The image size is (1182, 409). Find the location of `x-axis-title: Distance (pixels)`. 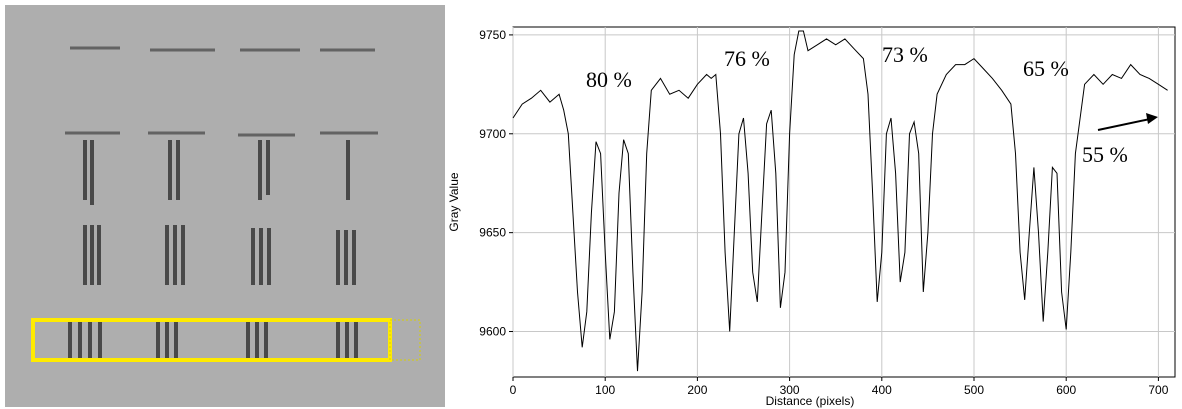

x-axis-title: Distance (pixels) is located at coordinates (810, 401).